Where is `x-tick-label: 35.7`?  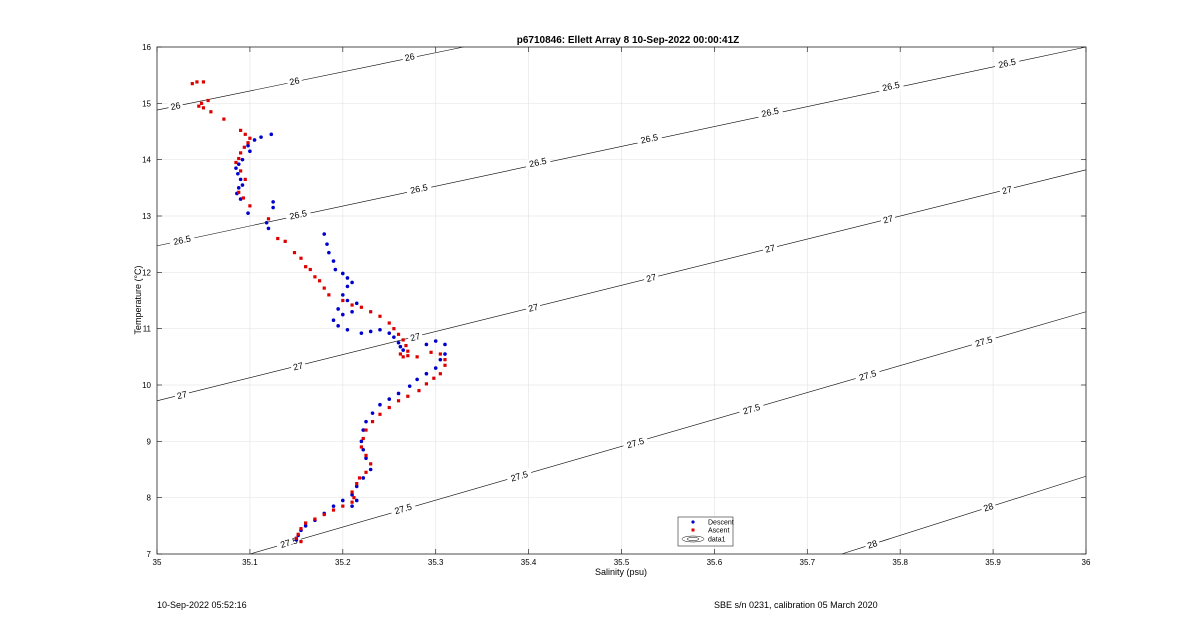 x-tick-label: 35.7 is located at coordinates (808, 562).